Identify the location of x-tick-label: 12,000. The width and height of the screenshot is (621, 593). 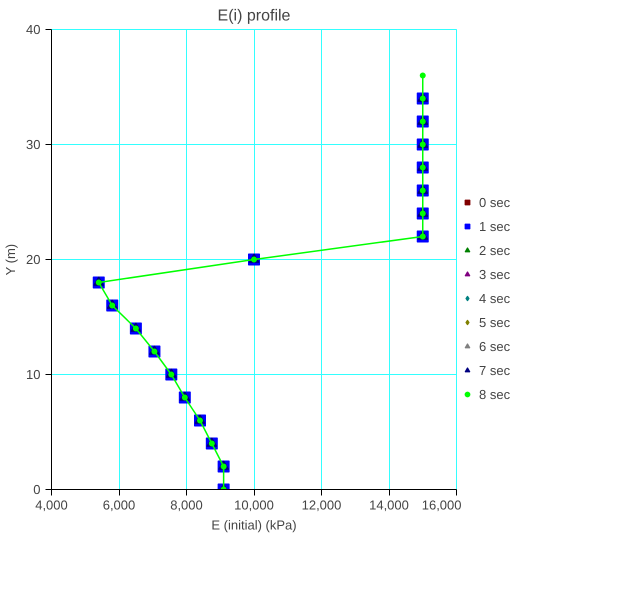
(322, 505).